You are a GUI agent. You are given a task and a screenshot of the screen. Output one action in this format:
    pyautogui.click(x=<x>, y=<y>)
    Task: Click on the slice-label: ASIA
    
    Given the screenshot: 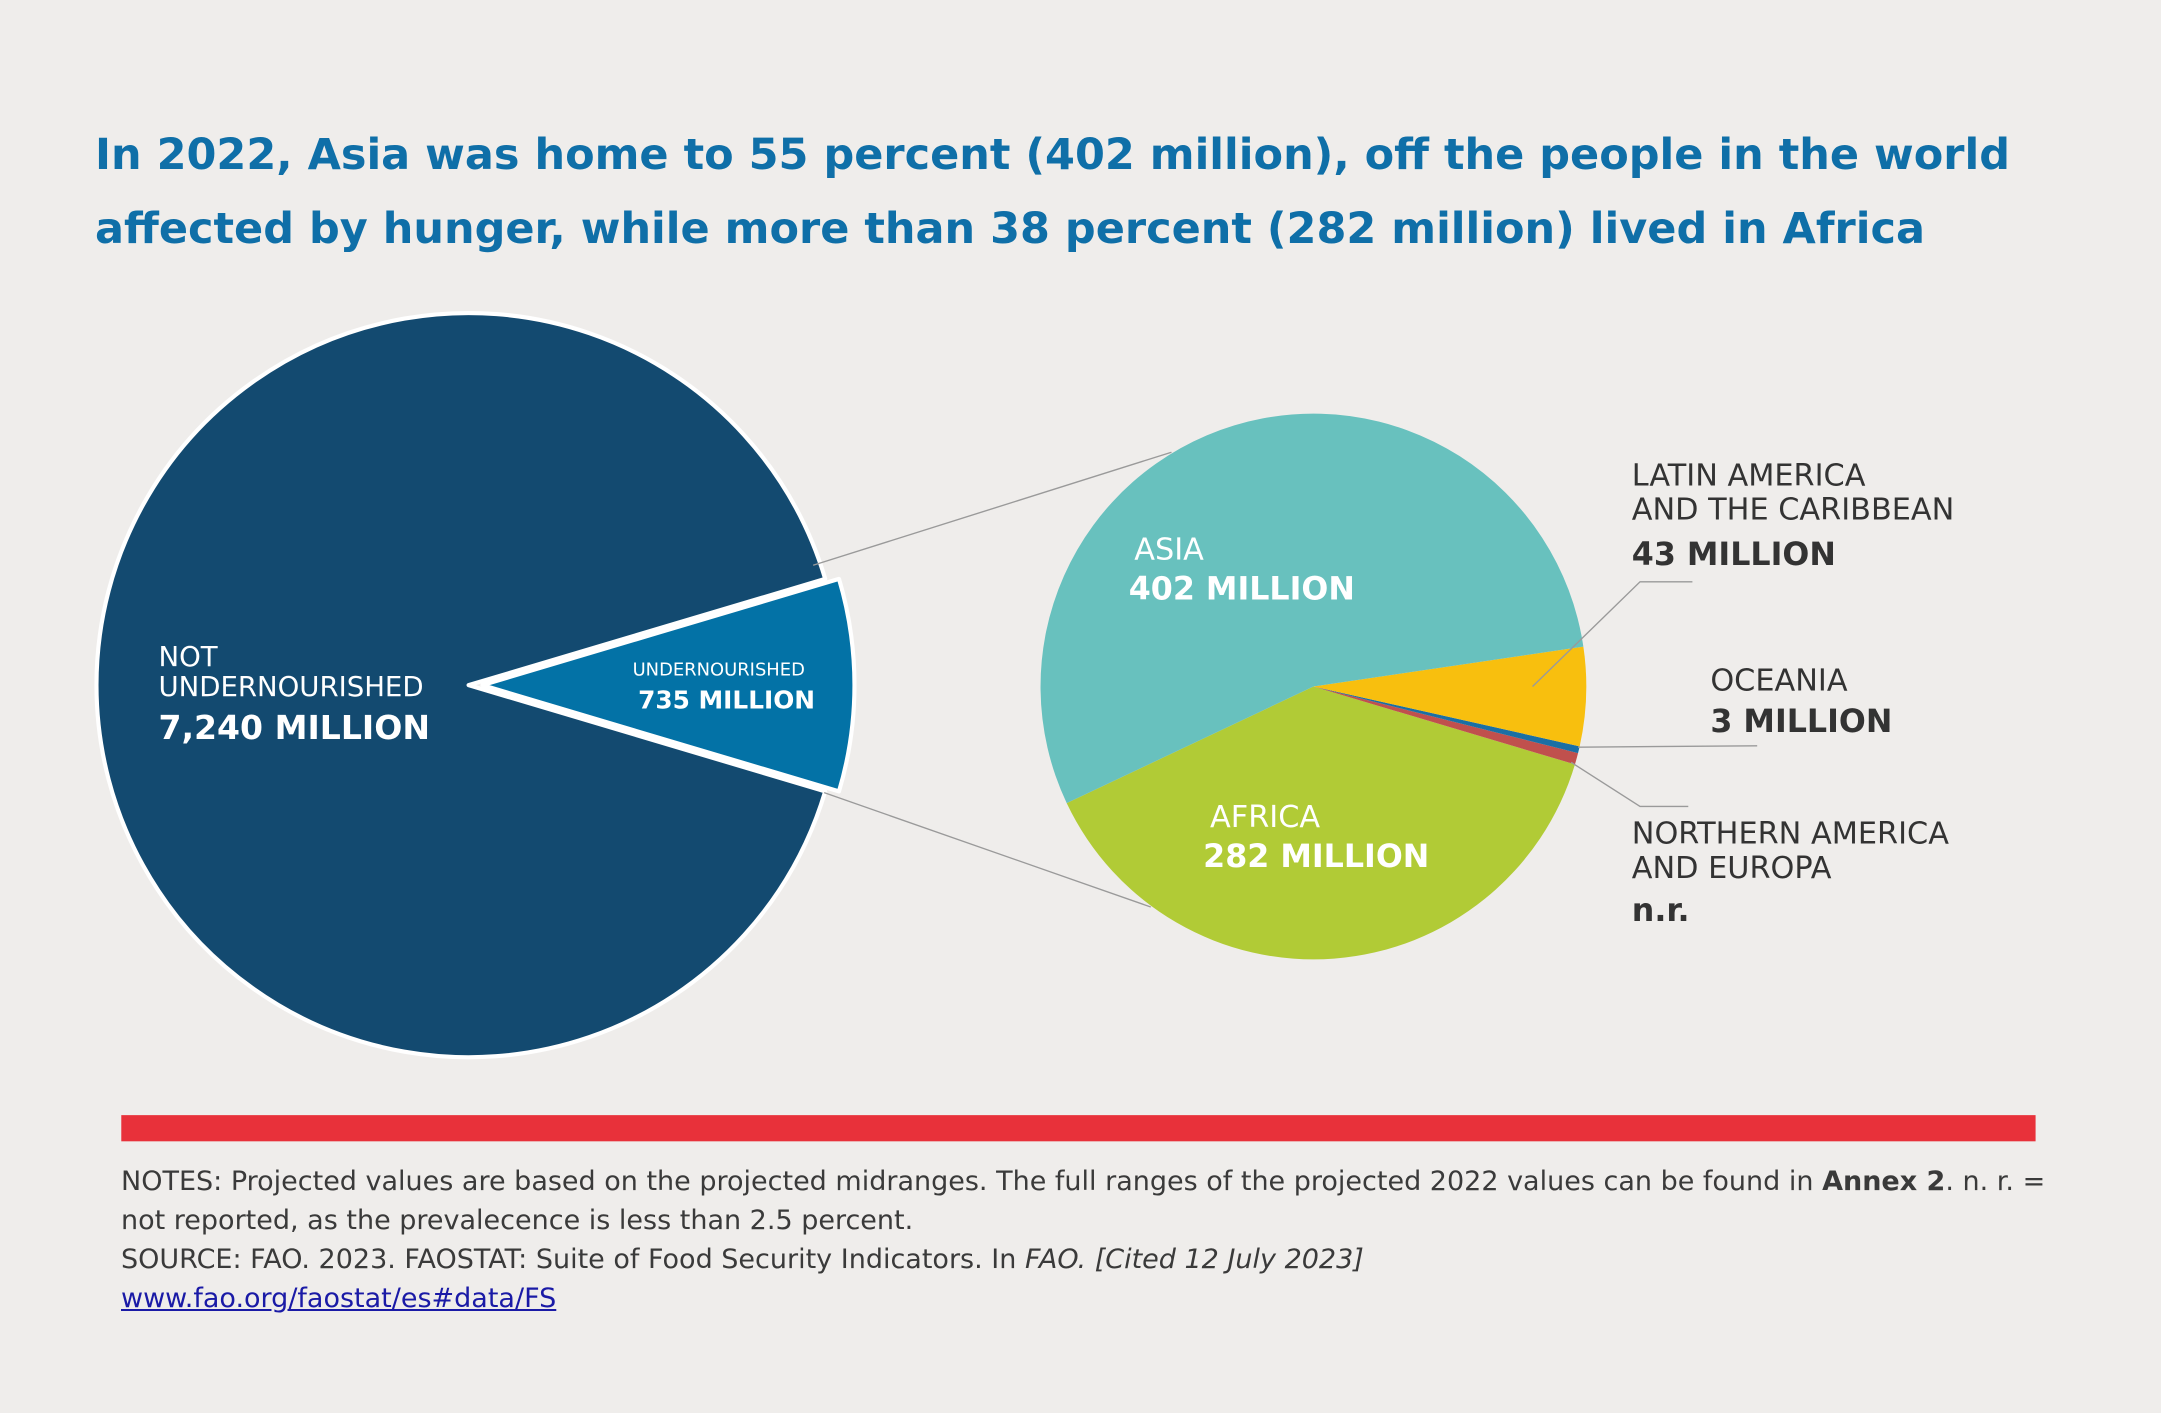 What is the action you would take?
    pyautogui.click(x=1169, y=550)
    